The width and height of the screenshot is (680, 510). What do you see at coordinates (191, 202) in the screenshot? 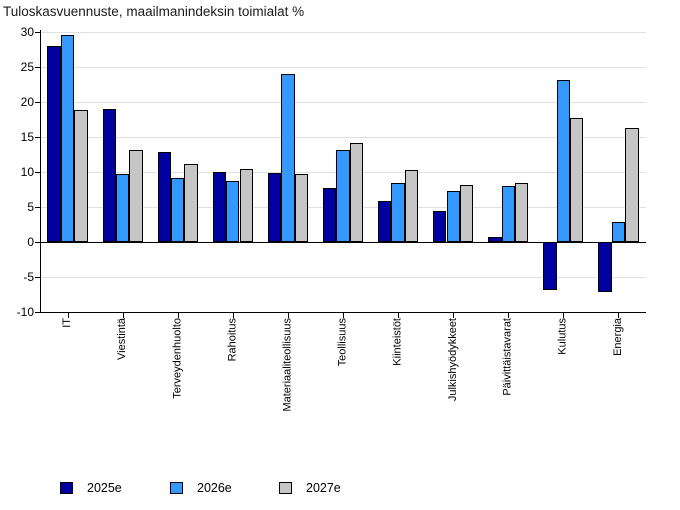
I see `bar-2027e-Terveydenhuolto` at bounding box center [191, 202].